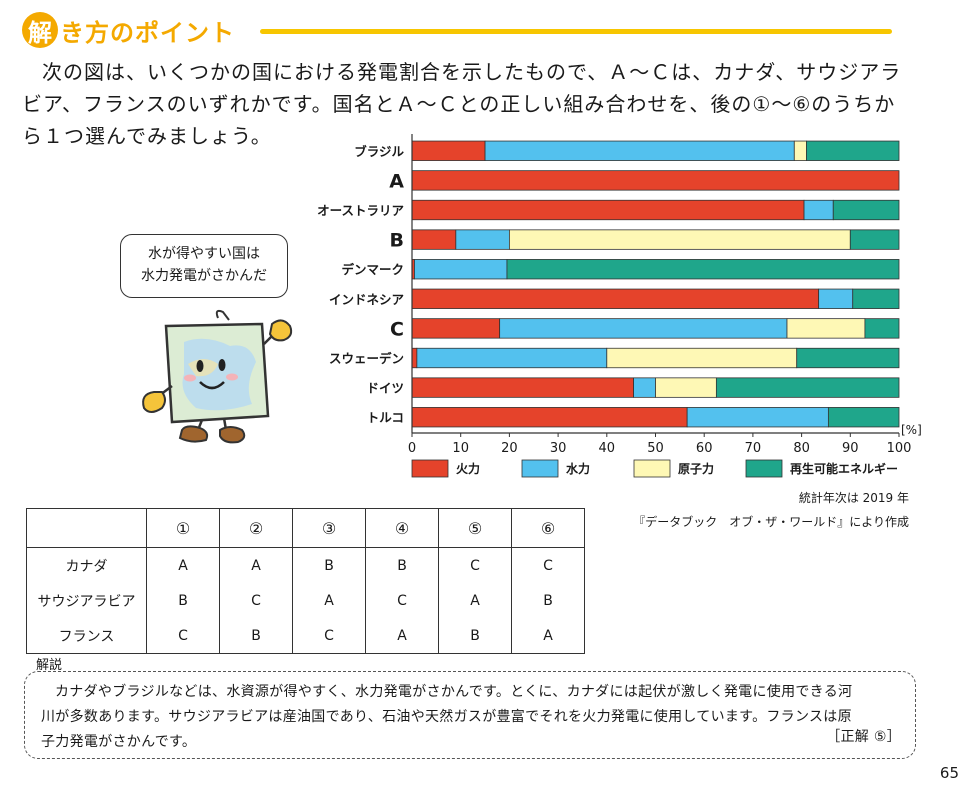  What do you see at coordinates (397, 329) in the screenshot?
I see `category-label: C` at bounding box center [397, 329].